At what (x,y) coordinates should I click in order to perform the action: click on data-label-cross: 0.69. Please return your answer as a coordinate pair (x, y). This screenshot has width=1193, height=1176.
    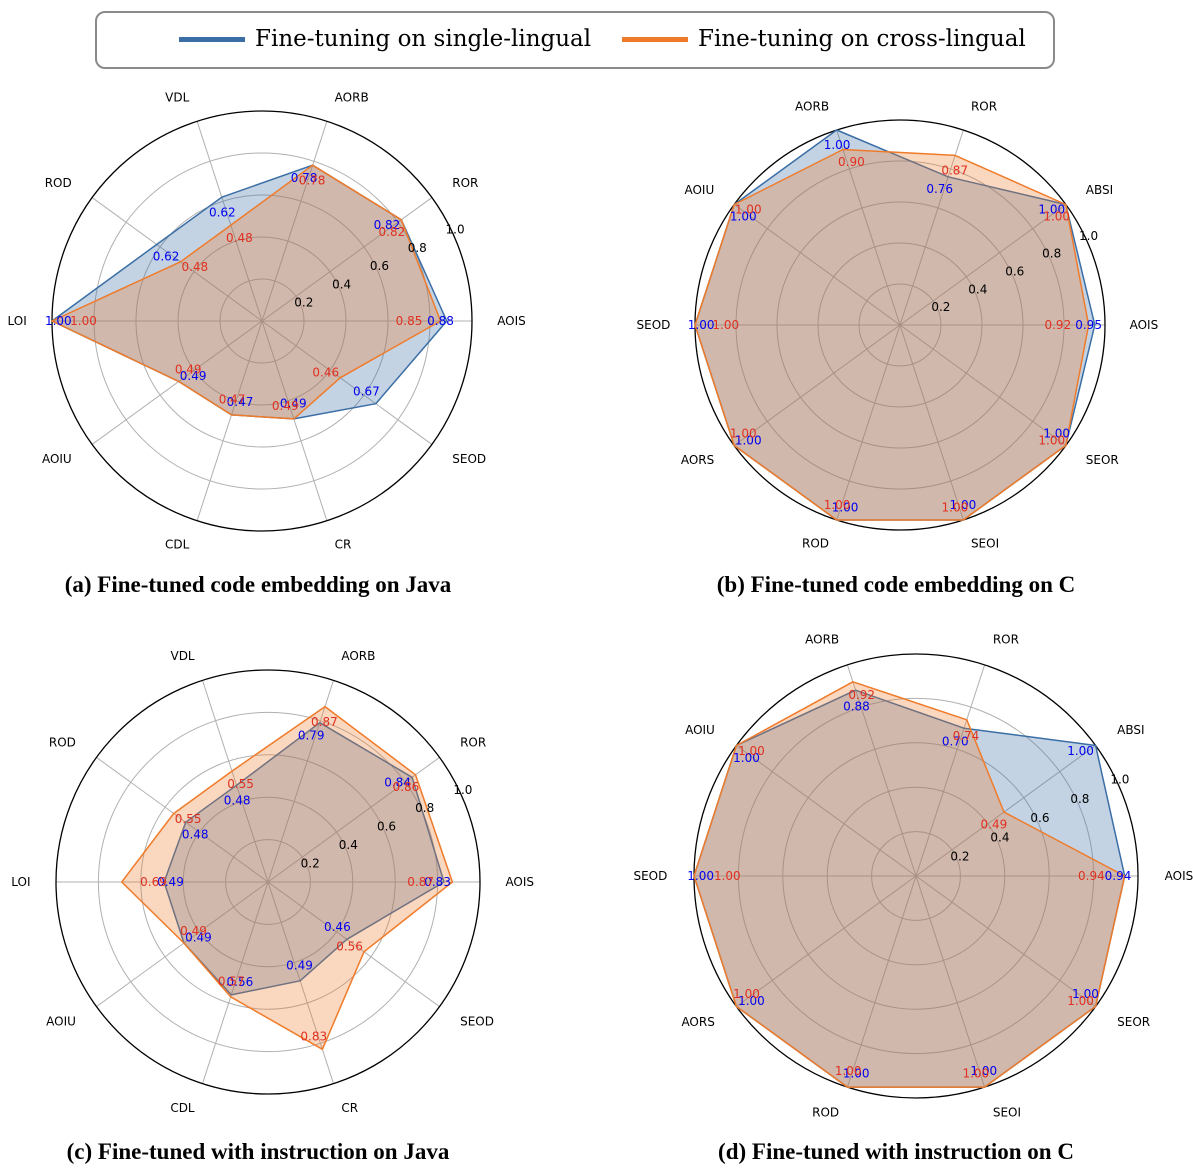
    Looking at the image, I should click on (153, 882).